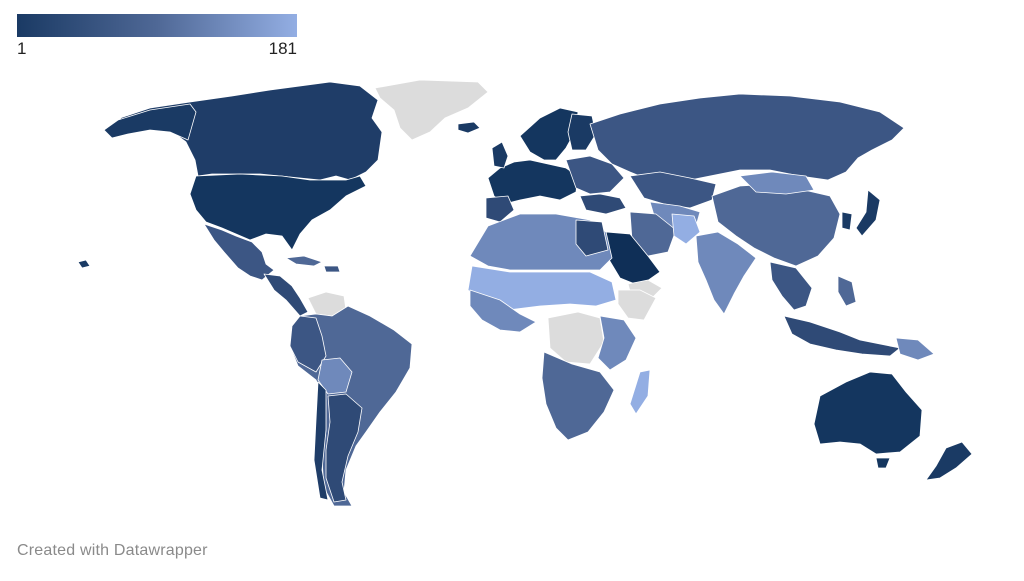 This screenshot has height=581, width=1024. What do you see at coordinates (592, 238) in the screenshot?
I see `region-egypt` at bounding box center [592, 238].